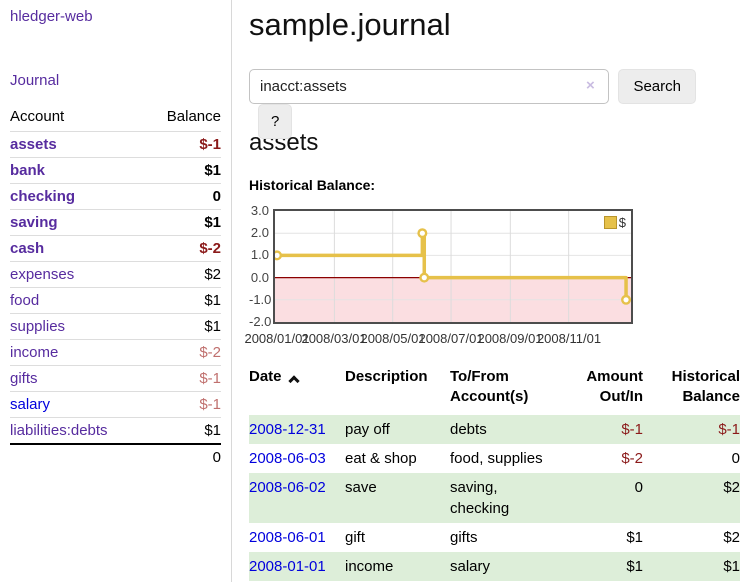  Describe the element at coordinates (34, 222) in the screenshot. I see `account-link: saving` at that location.